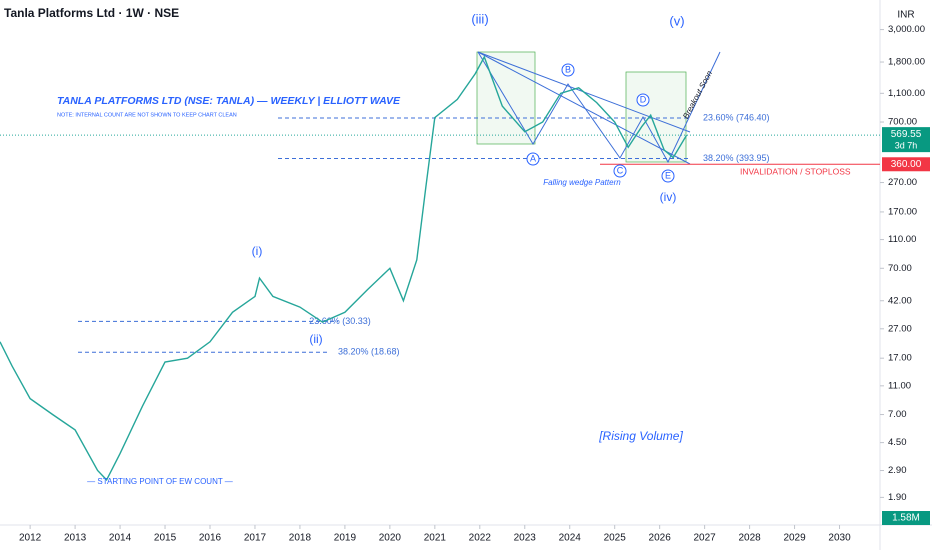 This screenshot has height=550, width=932. Describe the element at coordinates (257, 251) in the screenshot. I see `annotation: (i)` at that location.